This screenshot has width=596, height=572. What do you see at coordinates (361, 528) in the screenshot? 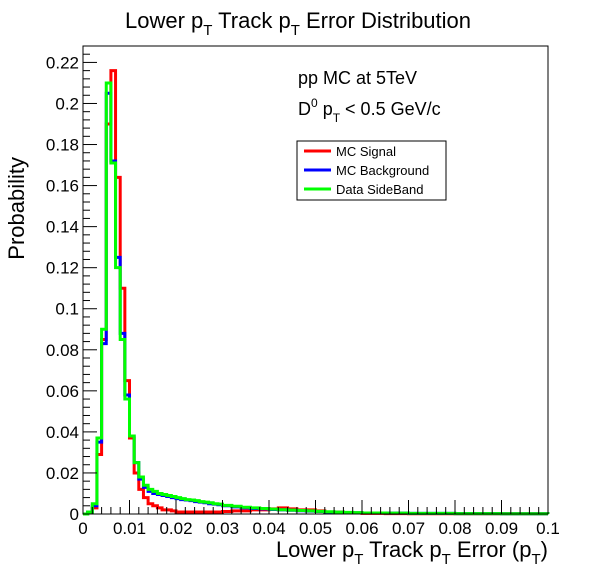
I see `x-tick-label: 0.06` at bounding box center [361, 528].